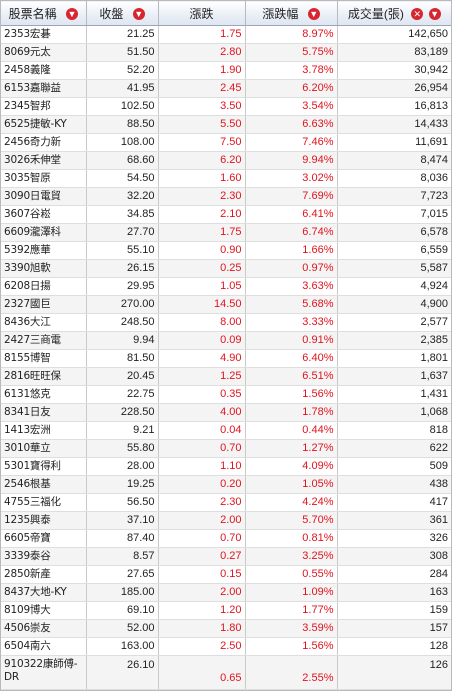 This screenshot has height=691, width=452. Describe the element at coordinates (394, 13) in the screenshot. I see `column-header-volume: 成交量(張) ✕ ▼` at that location.